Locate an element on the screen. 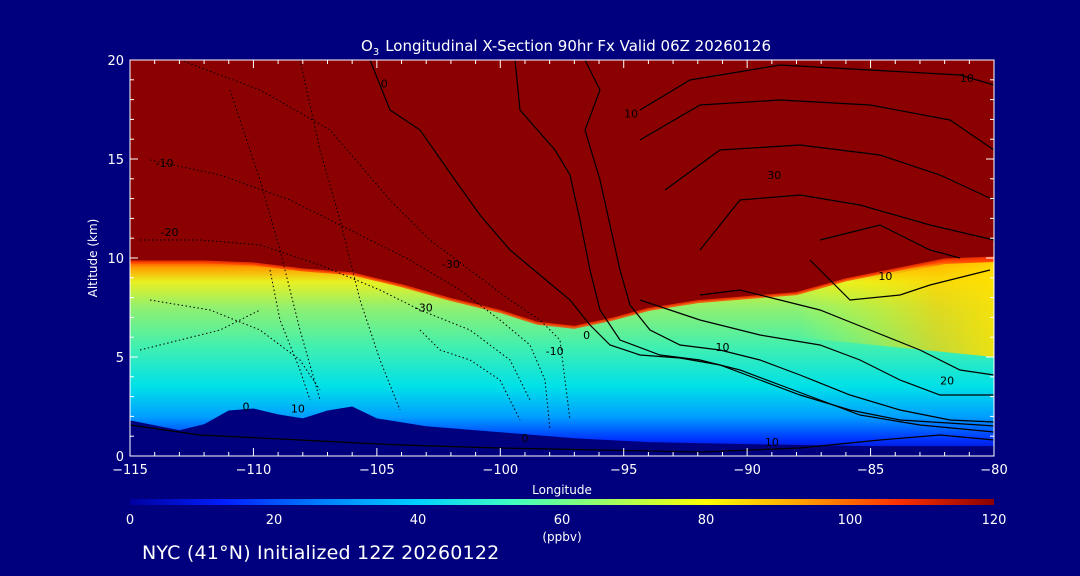 This screenshot has width=1080, height=576. contour-label-10: 10 is located at coordinates (722, 347).